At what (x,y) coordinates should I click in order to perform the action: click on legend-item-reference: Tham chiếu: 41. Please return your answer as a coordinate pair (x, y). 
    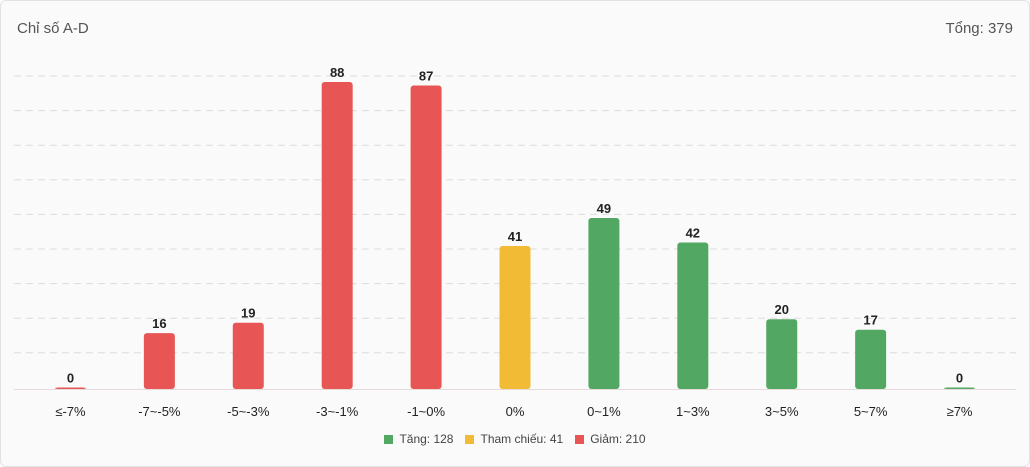
    Looking at the image, I should click on (514, 439).